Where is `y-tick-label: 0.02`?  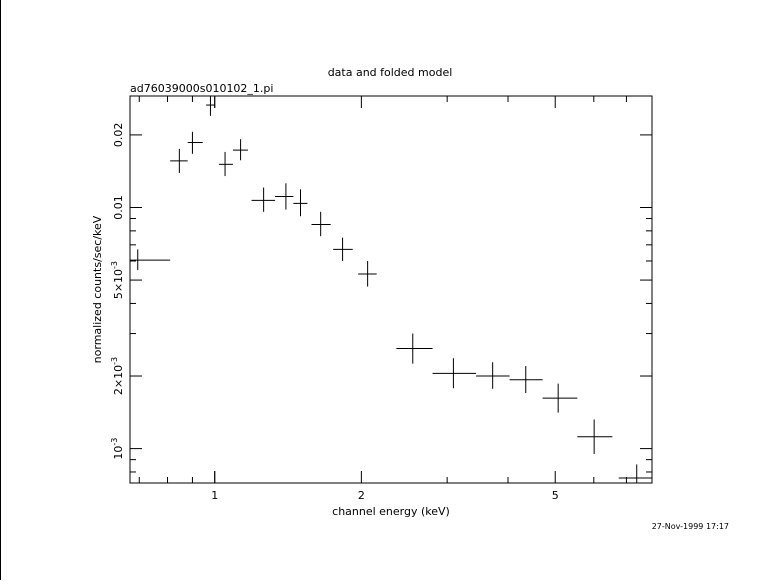 y-tick-label: 0.02 is located at coordinates (118, 135).